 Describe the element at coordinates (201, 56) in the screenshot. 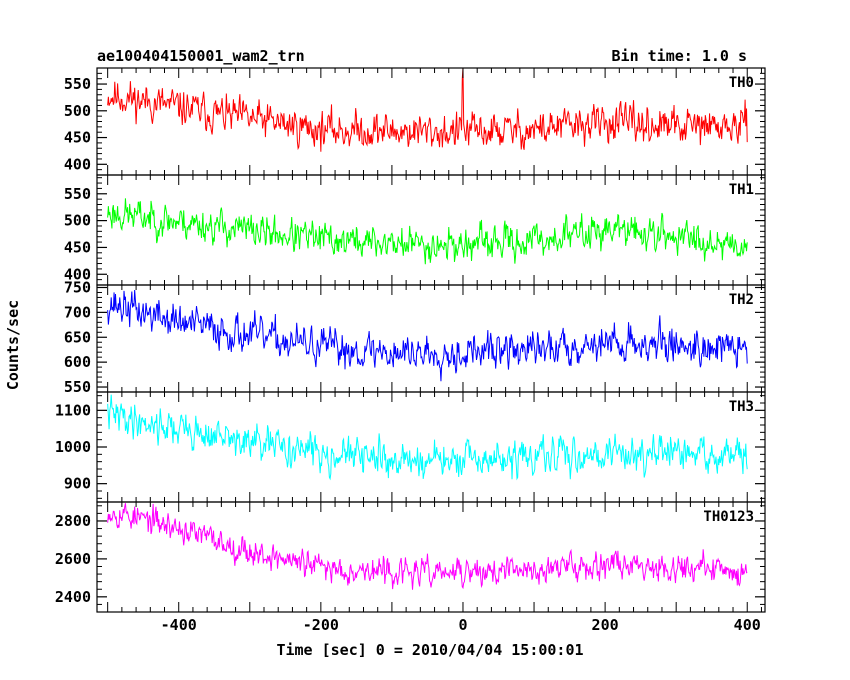

I see `chart-title: ae100404150001_wam2_trn` at that location.